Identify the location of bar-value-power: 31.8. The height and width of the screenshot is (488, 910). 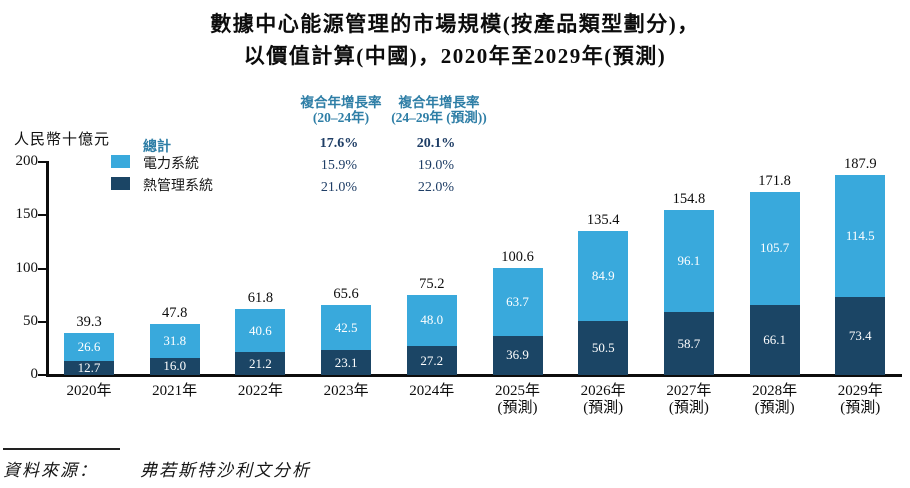
(175, 340).